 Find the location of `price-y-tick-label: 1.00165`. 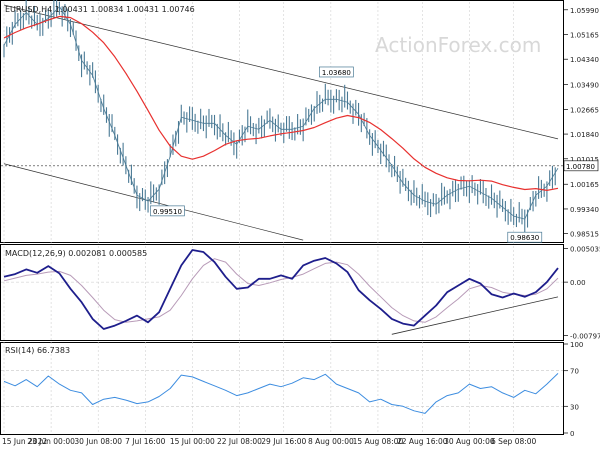

price-y-tick-label: 1.00165 is located at coordinates (584, 185).